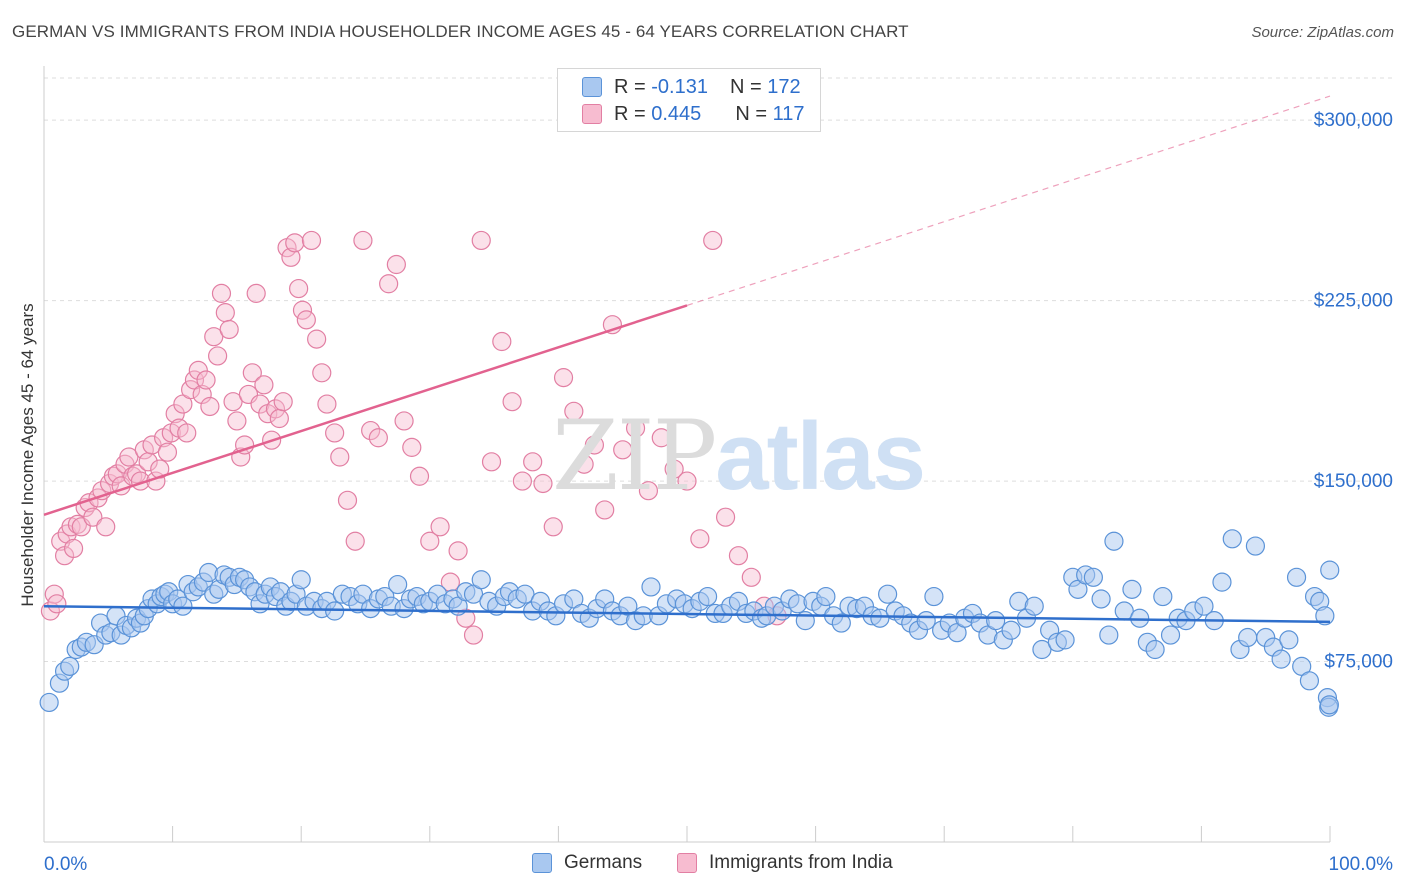  Describe the element at coordinates (687, 614) in the screenshot. I see `german-trend-line` at that location.